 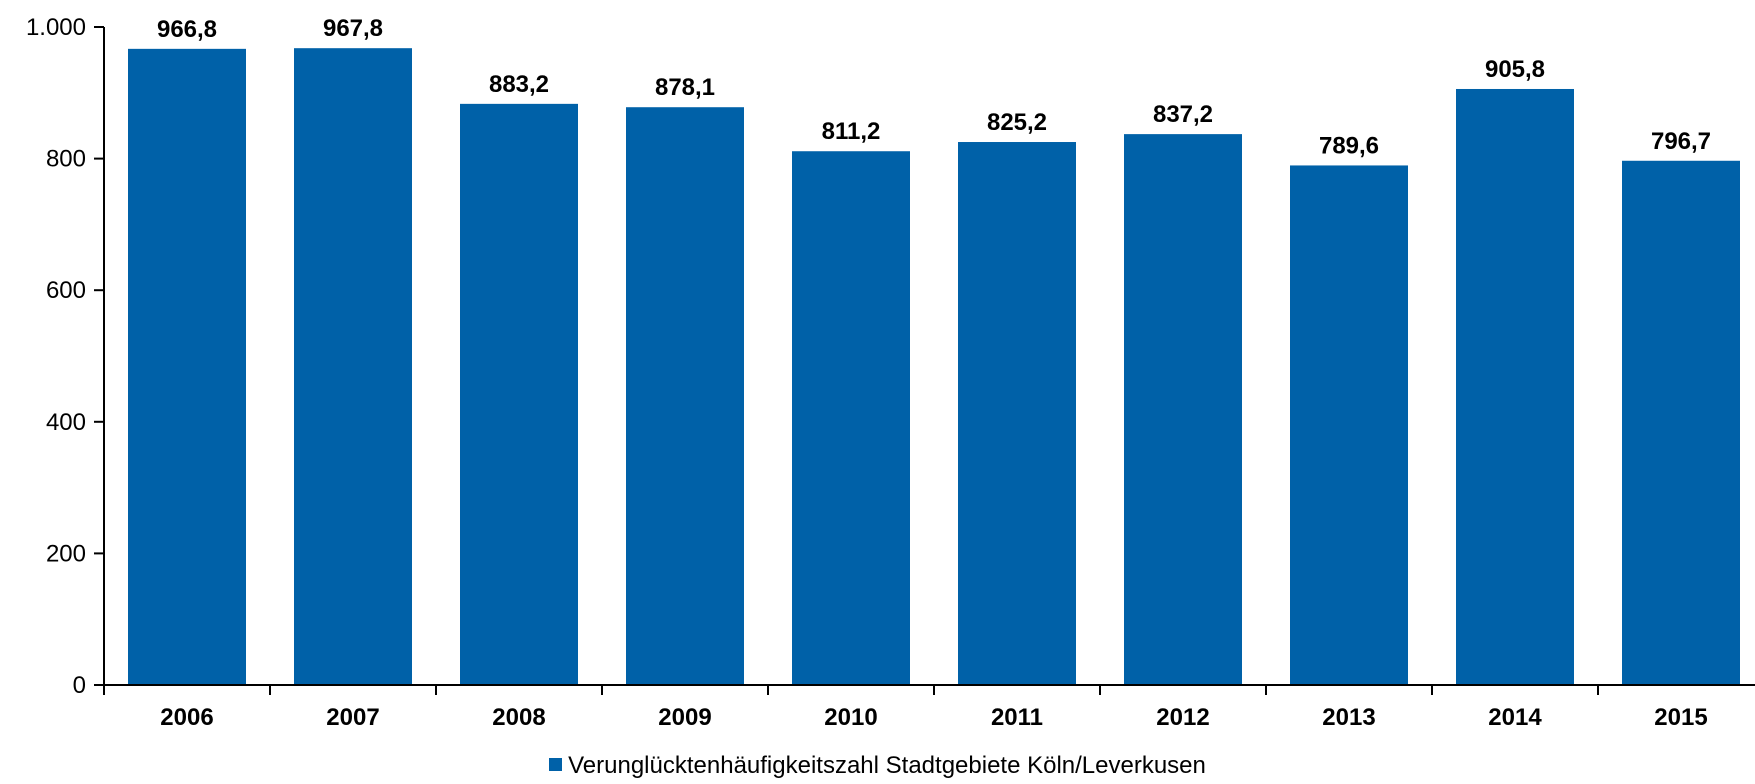 What do you see at coordinates (851, 131) in the screenshot?
I see `data-label-2010: 811,2` at bounding box center [851, 131].